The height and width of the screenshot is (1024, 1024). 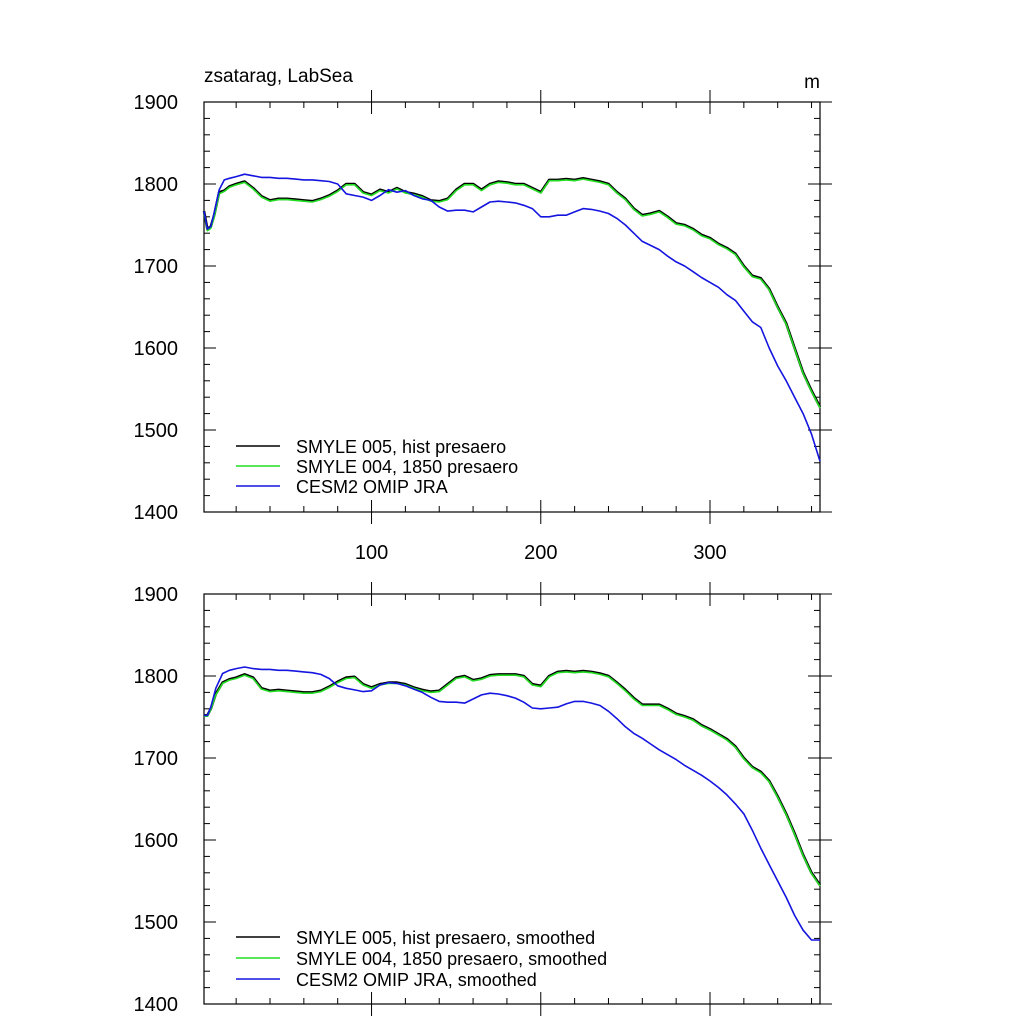 I want to click on units-label: m, so click(x=812, y=82).